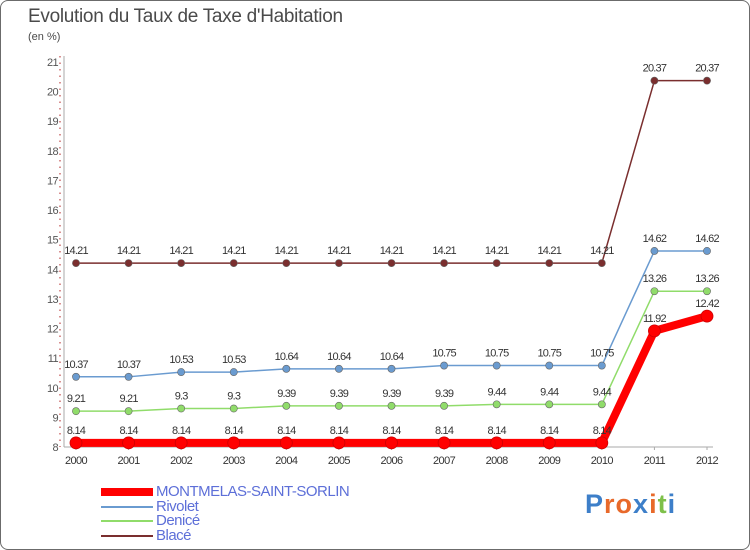  What do you see at coordinates (624, 504) in the screenshot?
I see `watermark-letter: o` at bounding box center [624, 504].